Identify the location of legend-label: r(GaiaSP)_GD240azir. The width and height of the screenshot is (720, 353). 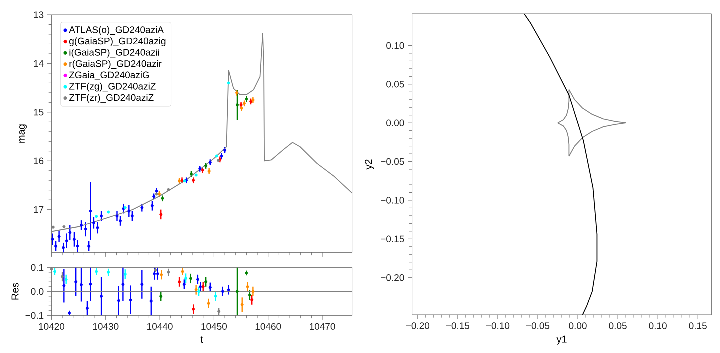
(116, 65).